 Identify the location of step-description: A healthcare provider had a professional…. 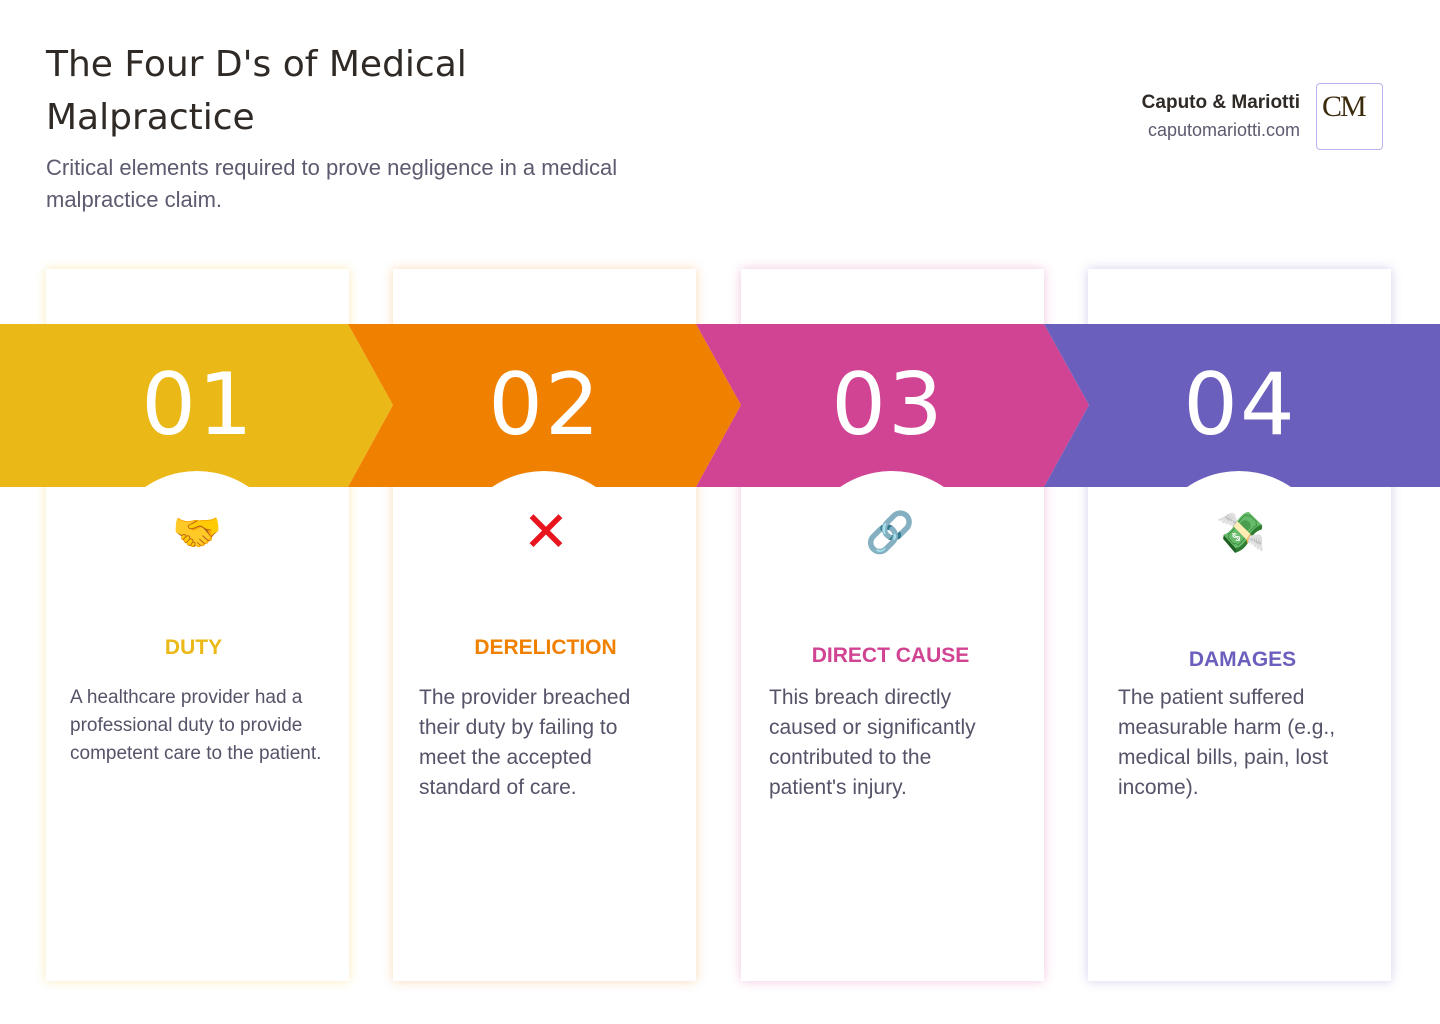
(196, 725).